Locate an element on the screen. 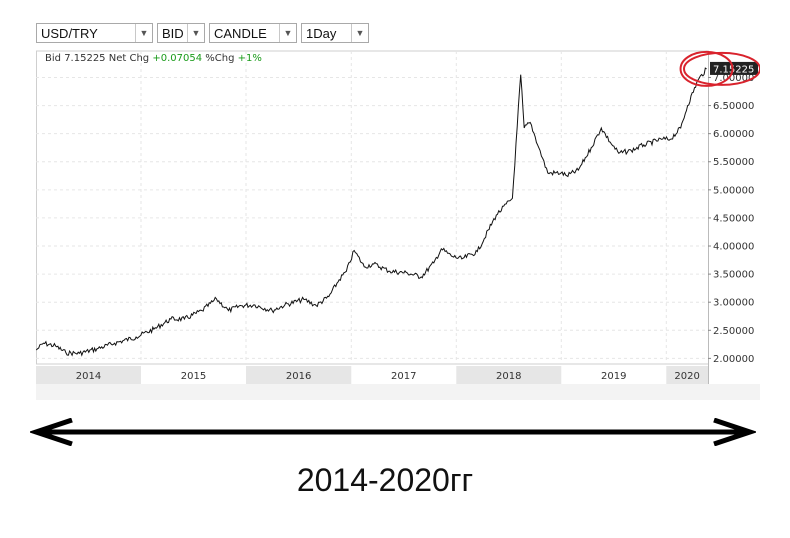 The height and width of the screenshot is (538, 790). interval-select: 1Day ▼ is located at coordinates (335, 33).